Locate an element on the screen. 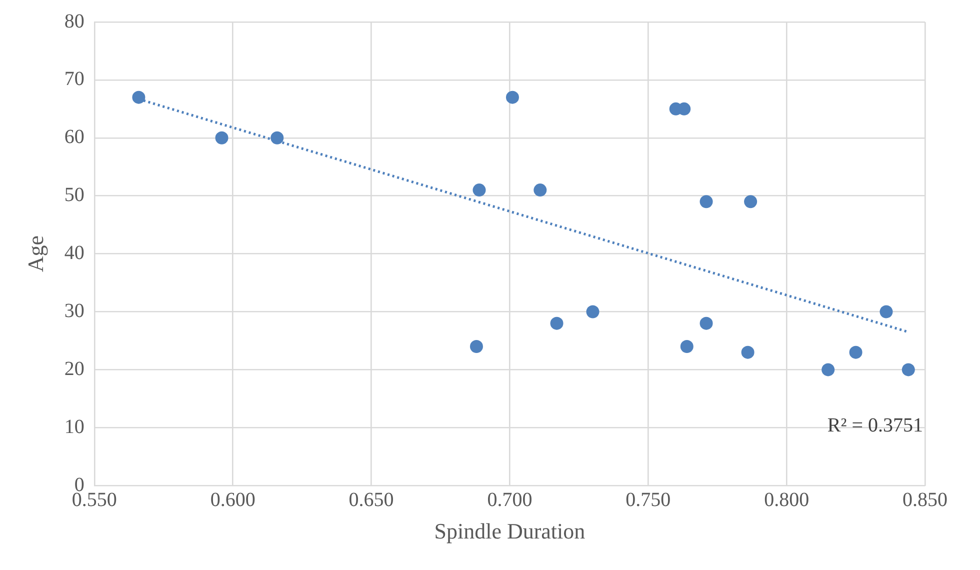  annotation: R² = 0.3751 is located at coordinates (875, 425).